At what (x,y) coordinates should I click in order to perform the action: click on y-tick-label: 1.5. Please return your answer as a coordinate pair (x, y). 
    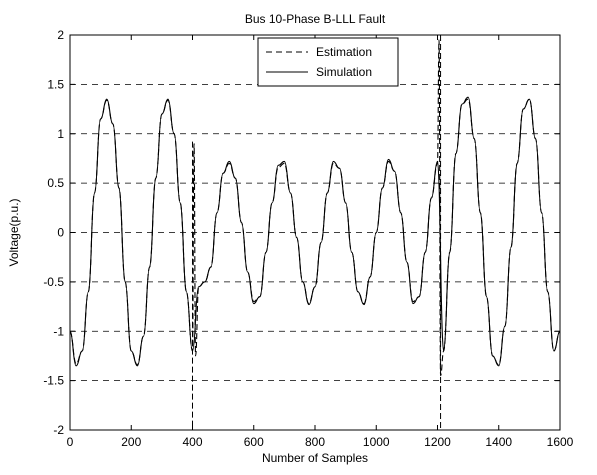
    Looking at the image, I should click on (55, 84).